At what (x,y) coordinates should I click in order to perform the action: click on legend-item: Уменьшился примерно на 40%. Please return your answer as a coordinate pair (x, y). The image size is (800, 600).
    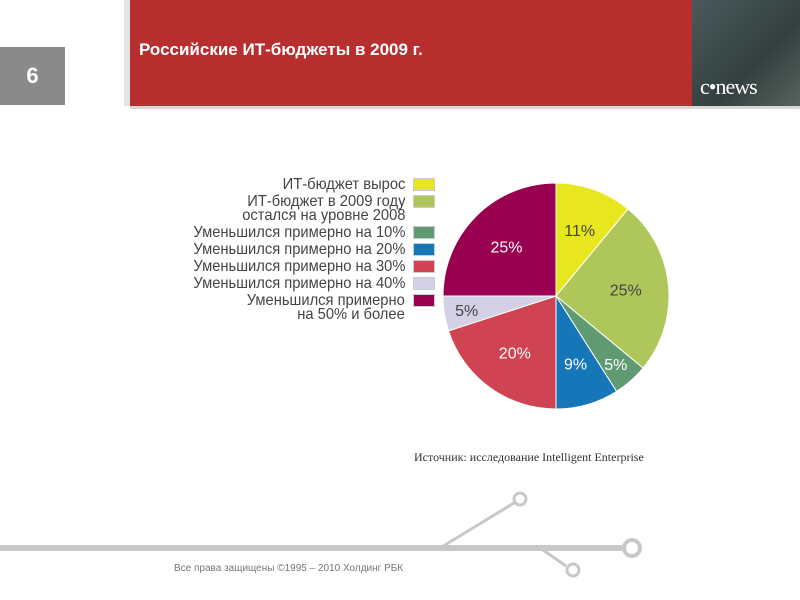
    Looking at the image, I should click on (287, 283).